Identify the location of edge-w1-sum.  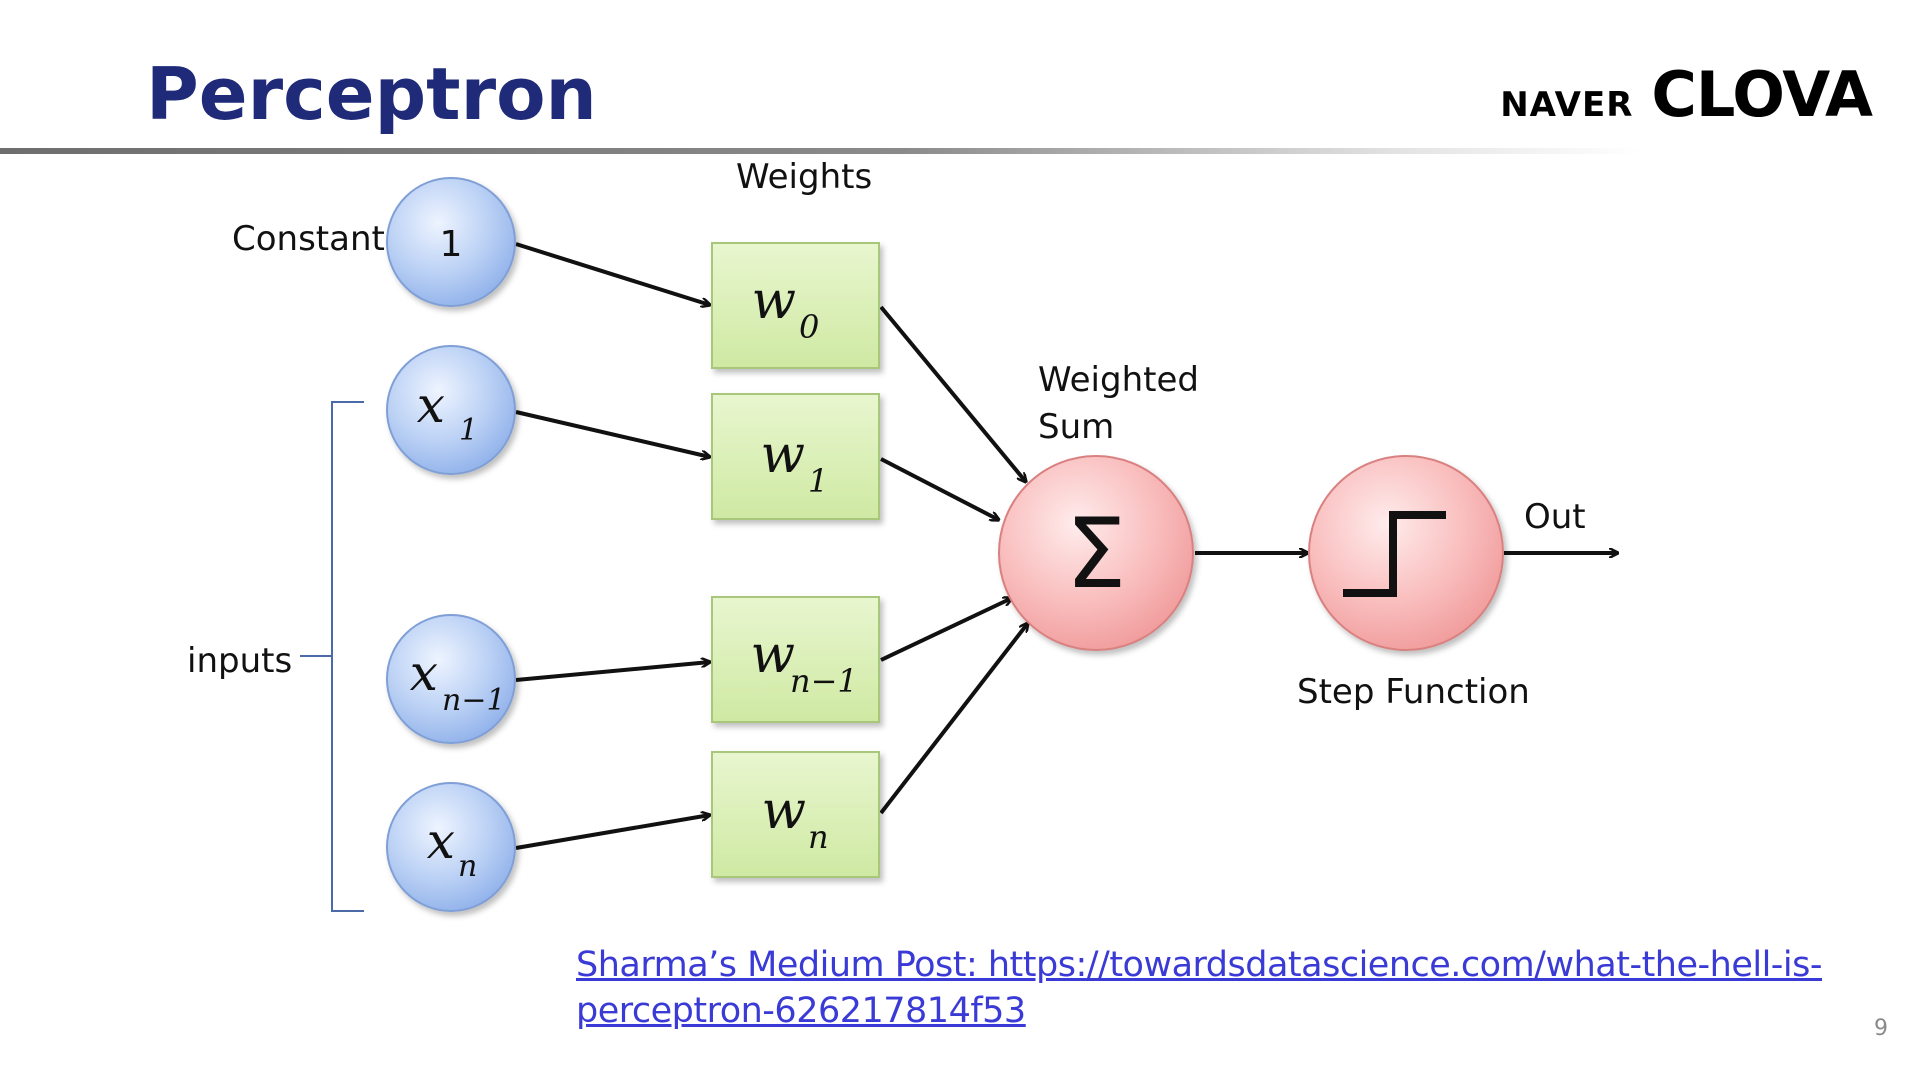
(939, 489).